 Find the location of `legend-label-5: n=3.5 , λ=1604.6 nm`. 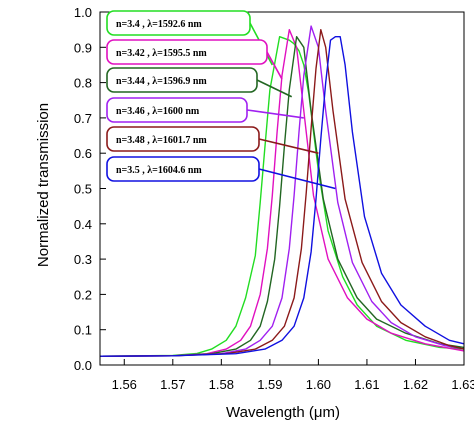

legend-label-5: n=3.5 , λ=1604.6 nm is located at coordinates (159, 170).